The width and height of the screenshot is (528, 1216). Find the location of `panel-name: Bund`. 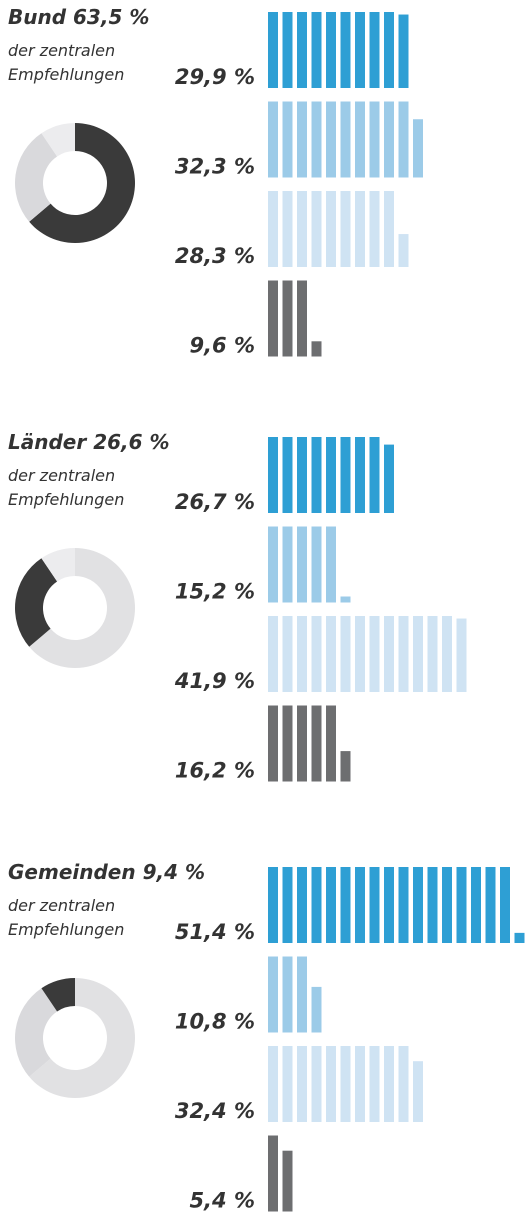

panel-name: Bund is located at coordinates (37, 17).